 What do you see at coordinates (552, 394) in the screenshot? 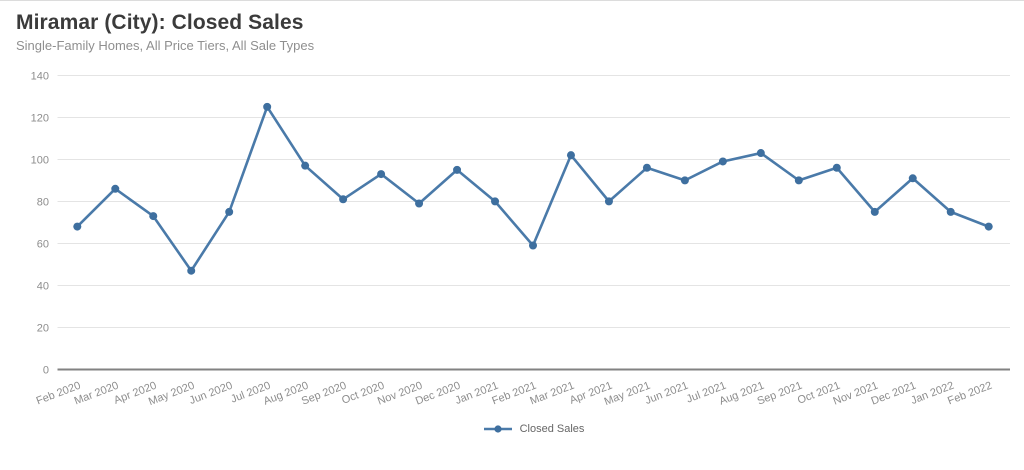
I see `x-tick-label: Mar 2021` at bounding box center [552, 394].